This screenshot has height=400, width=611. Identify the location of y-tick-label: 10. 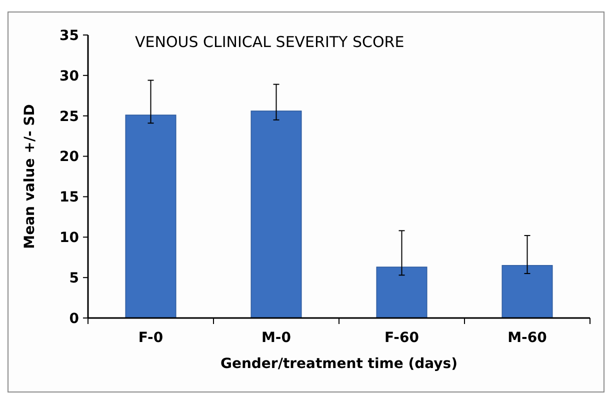
(70, 238).